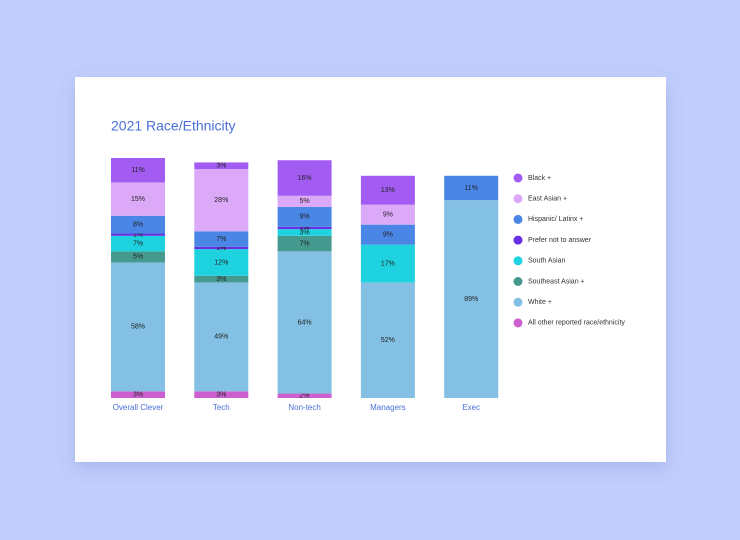 The width and height of the screenshot is (740, 540). I want to click on x-tick-label: Managers, so click(388, 407).